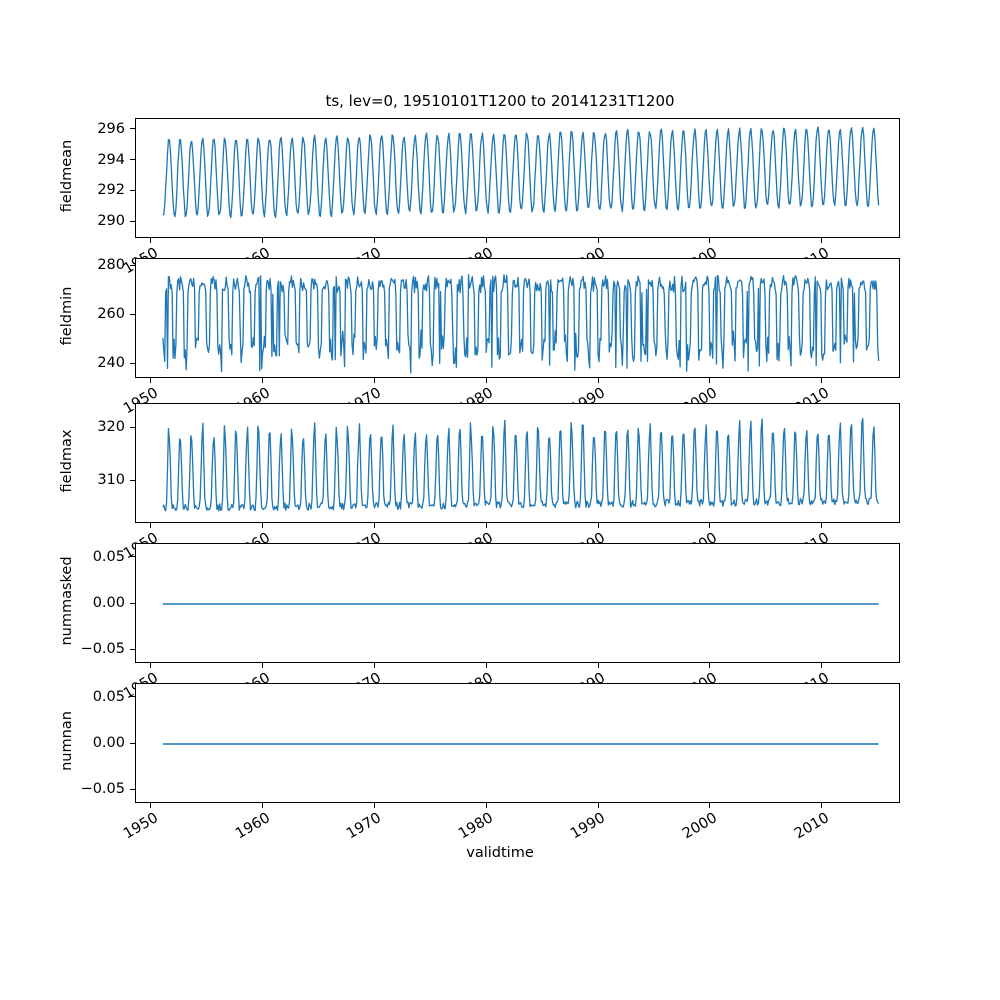  Describe the element at coordinates (67, 316) in the screenshot. I see `y-axis-label-fieldmin: fieldmin` at that location.